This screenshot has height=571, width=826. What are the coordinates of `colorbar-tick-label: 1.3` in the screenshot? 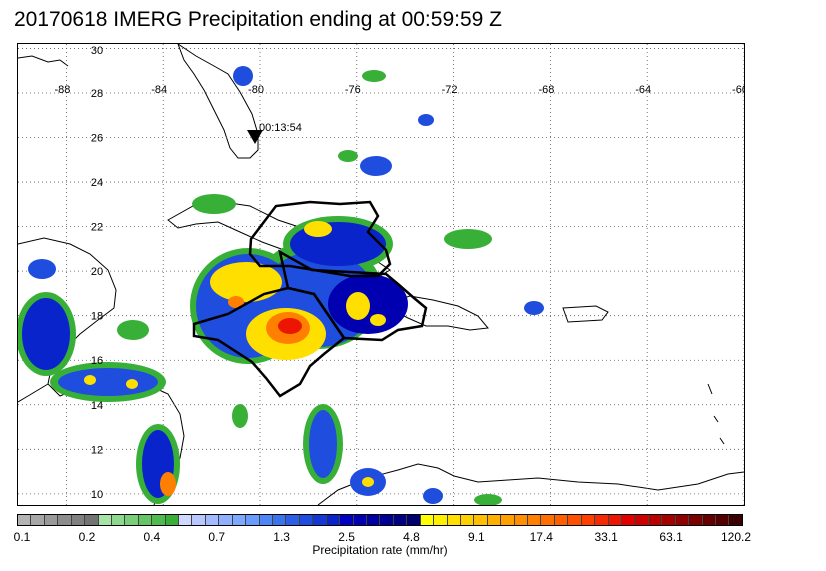 It's located at (281, 537).